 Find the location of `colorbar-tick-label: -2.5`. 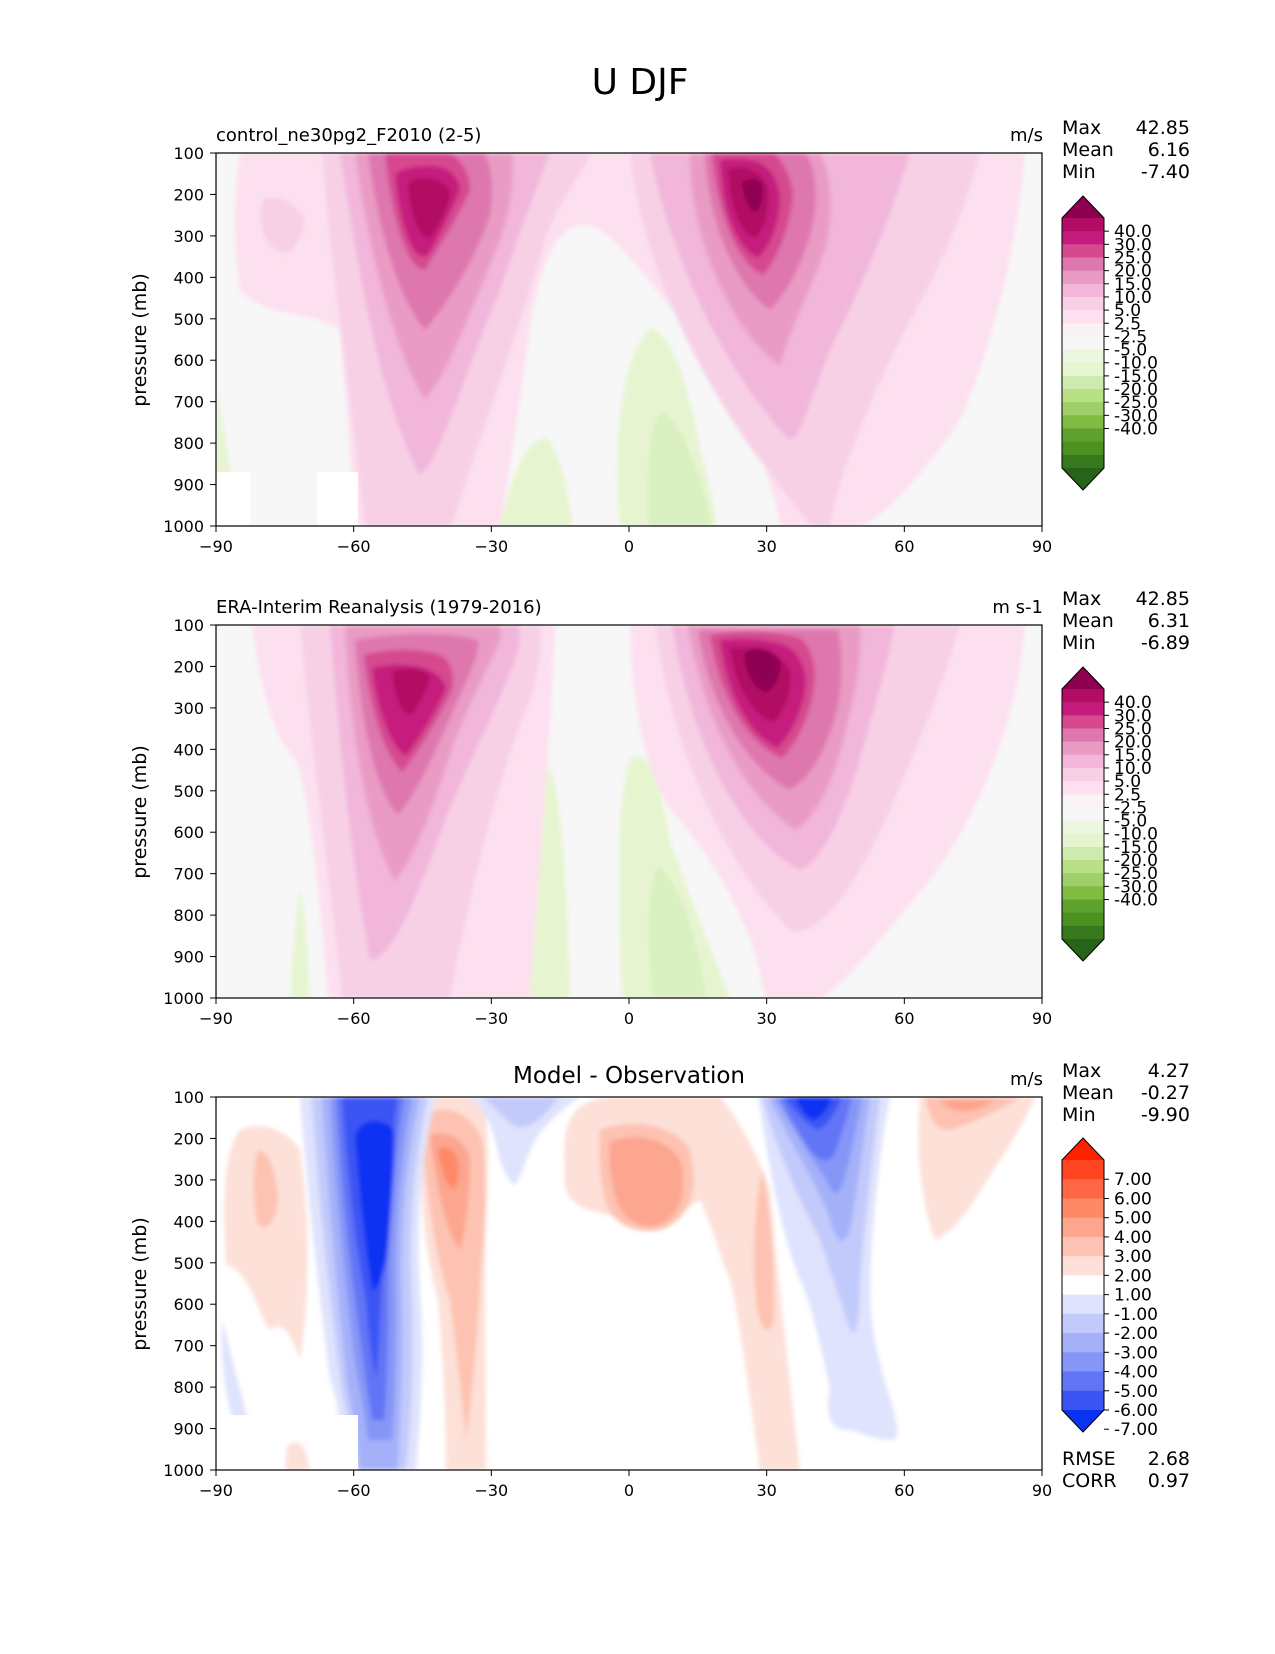

colorbar-tick-label: -2.5 is located at coordinates (1130, 808).